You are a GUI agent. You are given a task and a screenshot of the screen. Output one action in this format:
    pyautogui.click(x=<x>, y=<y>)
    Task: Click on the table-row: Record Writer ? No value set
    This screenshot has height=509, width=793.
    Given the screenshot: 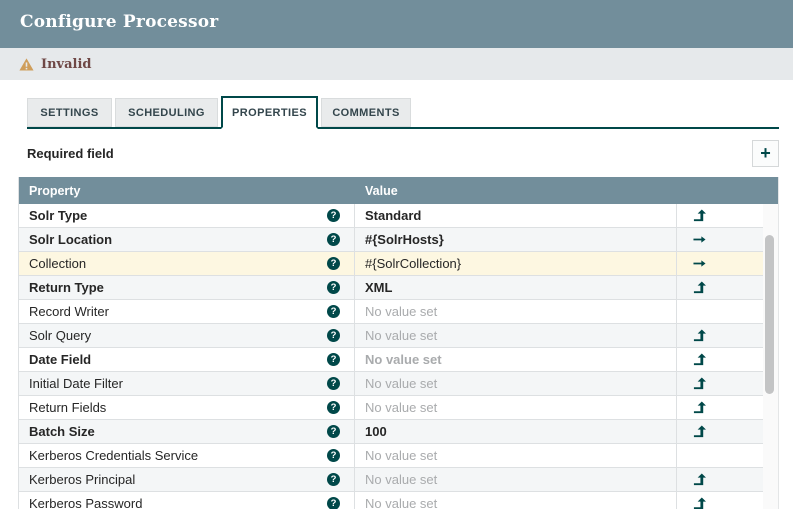 What is the action you would take?
    pyautogui.click(x=391, y=312)
    